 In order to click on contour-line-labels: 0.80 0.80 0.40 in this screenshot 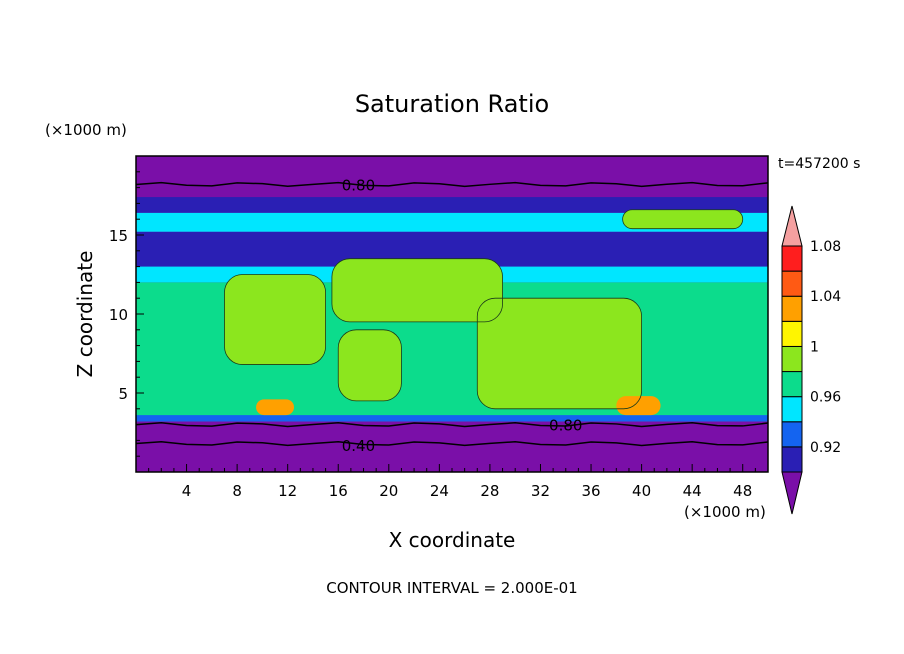, I will do `click(462, 315)`.